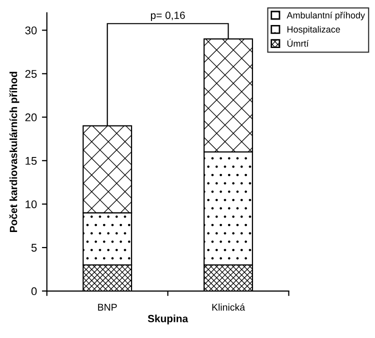 This screenshot has height=338, width=375. I want to click on x-tick-label: BNP, so click(107, 307).